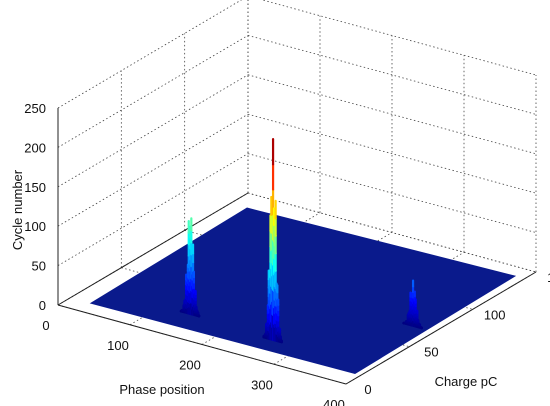 The width and height of the screenshot is (550, 406). I want to click on z-tick-label: 250, so click(35, 108).